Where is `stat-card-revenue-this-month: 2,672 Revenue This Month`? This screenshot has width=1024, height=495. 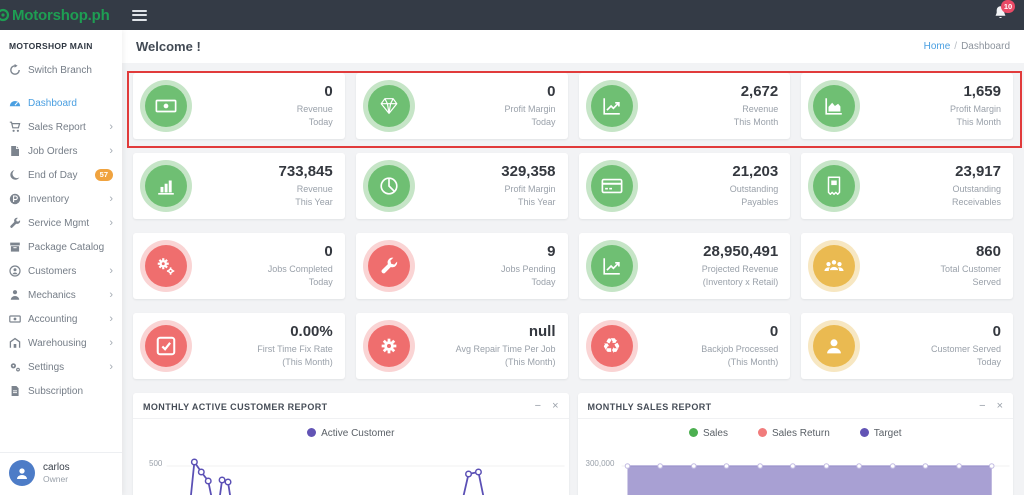 stat-card-revenue-this-month: 2,672 Revenue This Month is located at coordinates (684, 106).